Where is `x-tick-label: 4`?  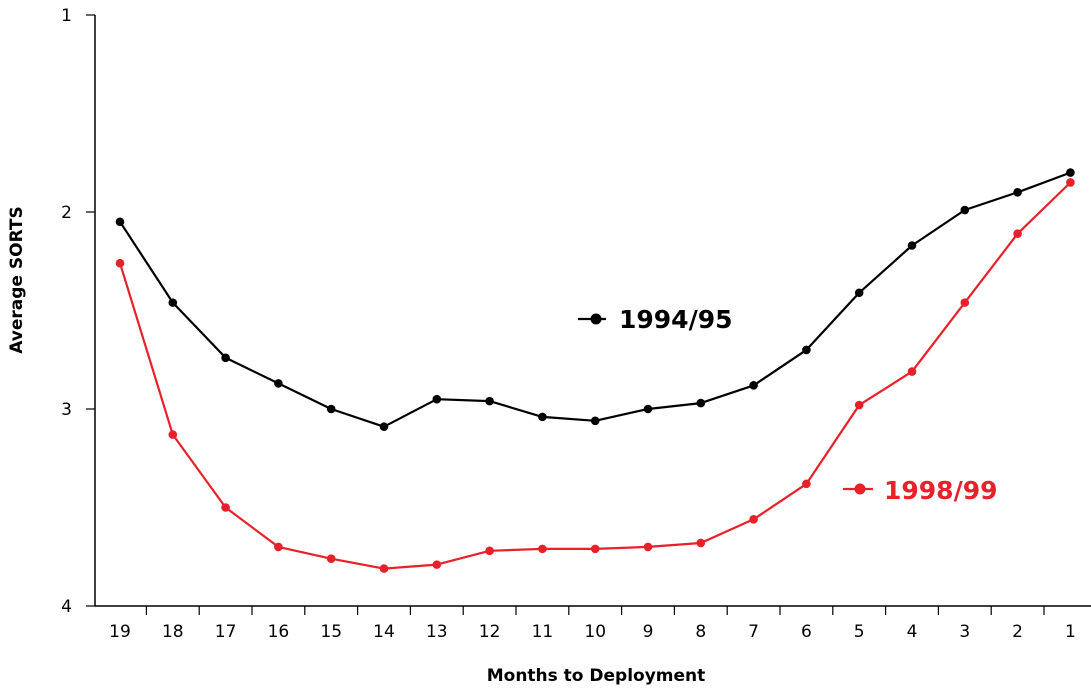 x-tick-label: 4 is located at coordinates (912, 632).